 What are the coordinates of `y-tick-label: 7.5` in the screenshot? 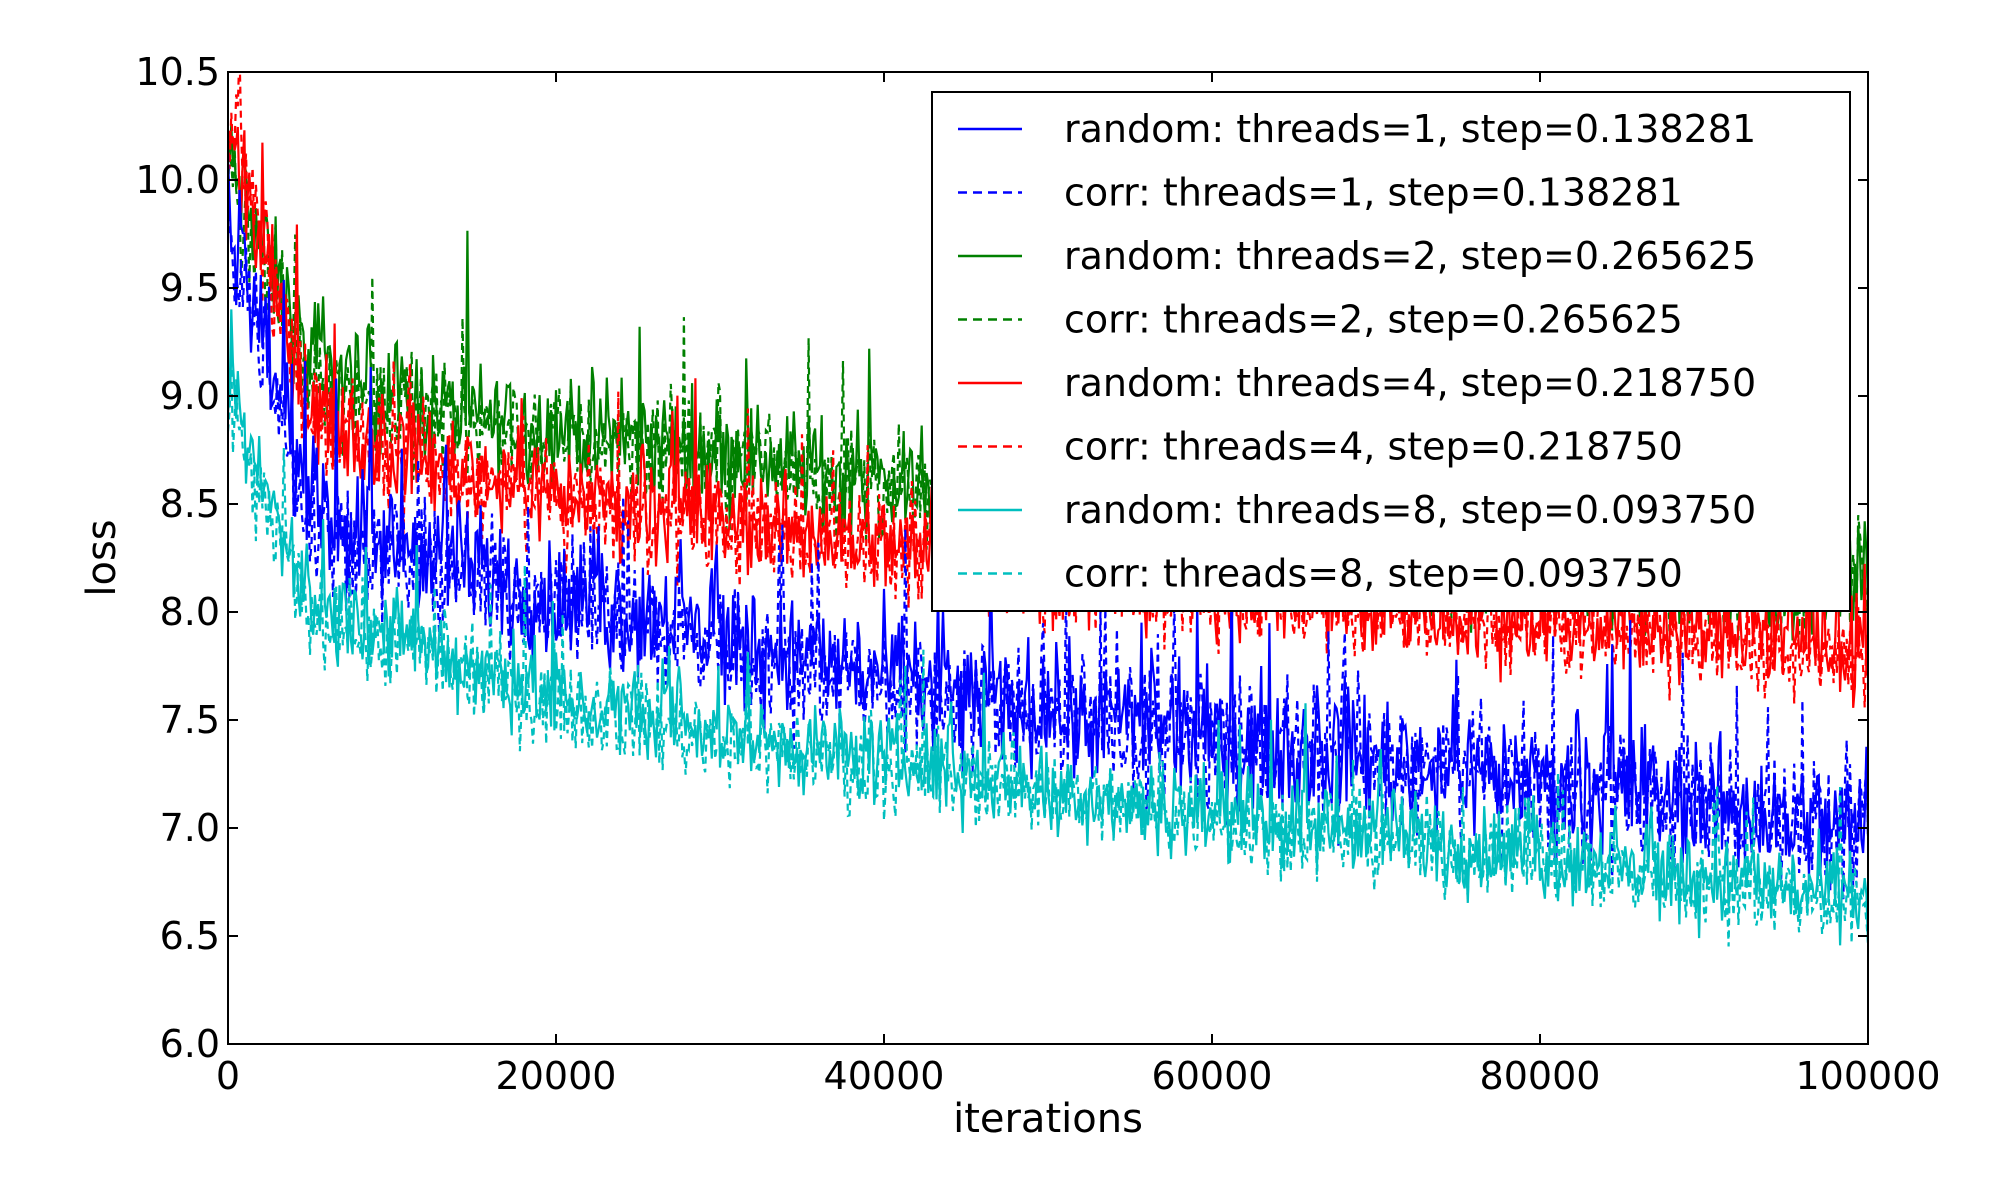 It's located at (190, 720).